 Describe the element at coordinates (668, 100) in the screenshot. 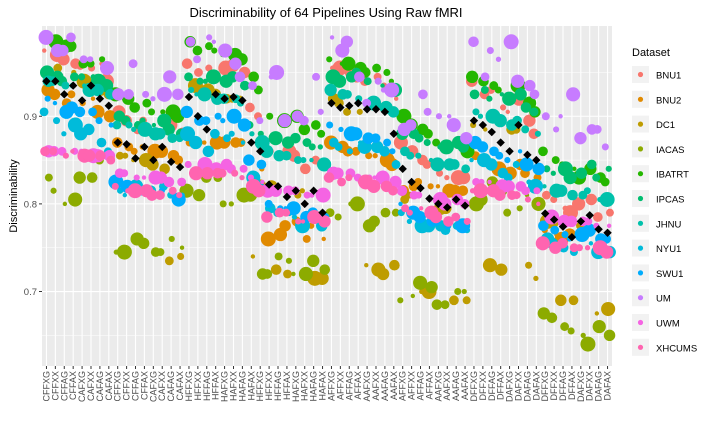

I see `legend-label: BNU2` at that location.